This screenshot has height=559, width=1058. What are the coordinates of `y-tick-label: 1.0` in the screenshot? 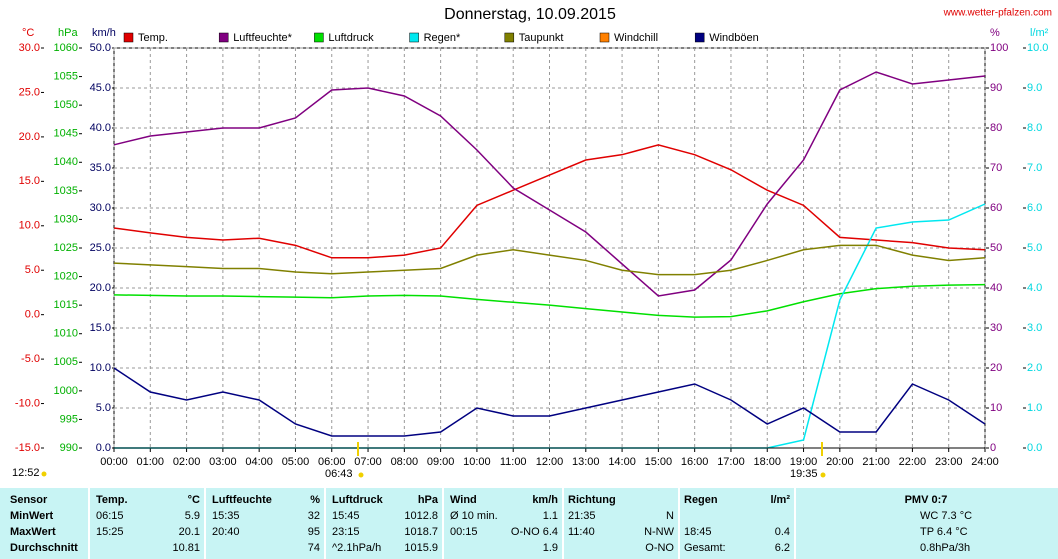 It's located at (1034, 408).